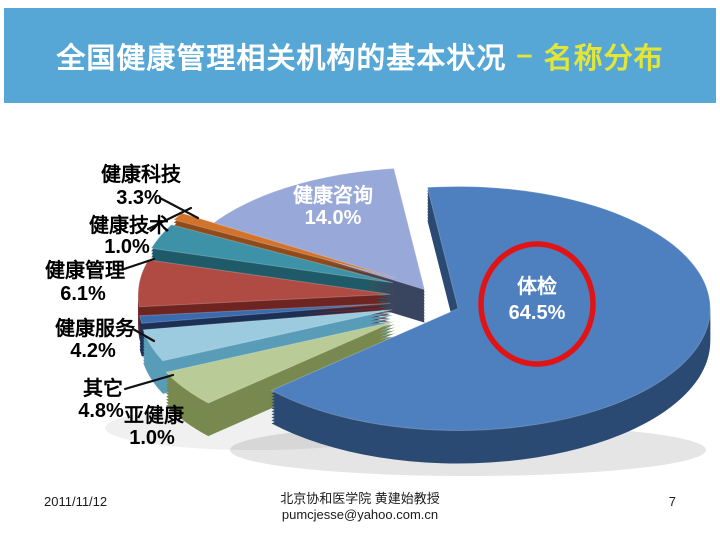 The image size is (720, 540). What do you see at coordinates (603, 58) in the screenshot?
I see `slide-title-accent: 名称分布` at bounding box center [603, 58].